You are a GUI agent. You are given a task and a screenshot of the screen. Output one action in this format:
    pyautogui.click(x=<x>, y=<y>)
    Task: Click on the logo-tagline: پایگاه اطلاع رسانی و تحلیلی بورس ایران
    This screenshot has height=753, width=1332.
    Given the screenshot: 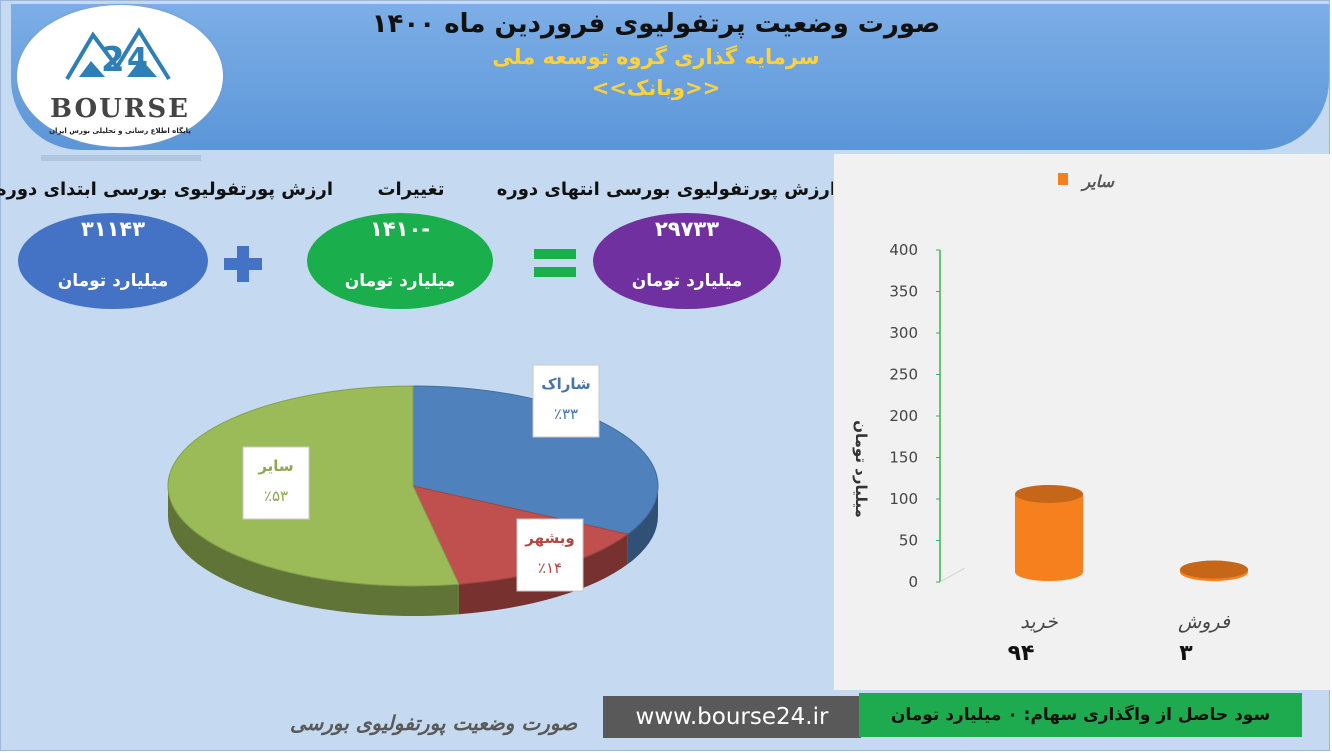 What is the action you would take?
    pyautogui.click(x=120, y=130)
    